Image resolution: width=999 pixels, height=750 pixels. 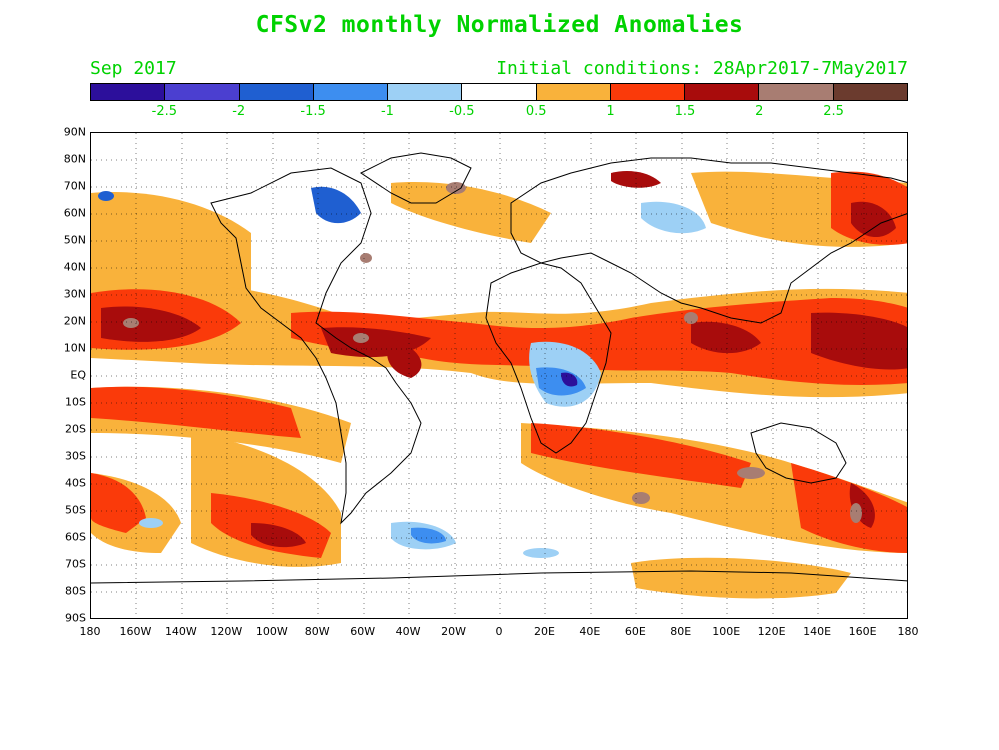 What do you see at coordinates (363, 631) in the screenshot?
I see `longitude-label: 60W` at bounding box center [363, 631].